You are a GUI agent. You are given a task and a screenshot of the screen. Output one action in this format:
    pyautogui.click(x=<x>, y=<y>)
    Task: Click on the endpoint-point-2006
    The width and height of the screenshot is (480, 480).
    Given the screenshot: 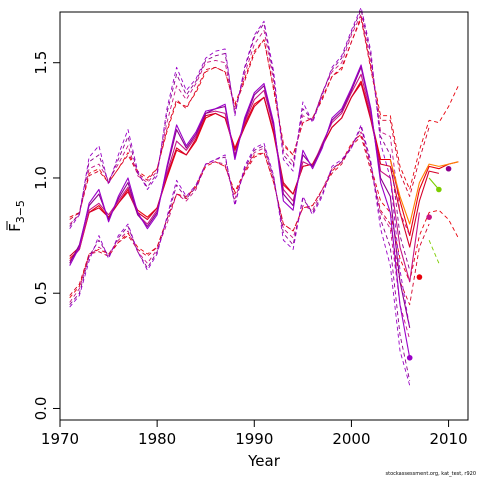 What is the action you would take?
    pyautogui.click(x=409, y=357)
    